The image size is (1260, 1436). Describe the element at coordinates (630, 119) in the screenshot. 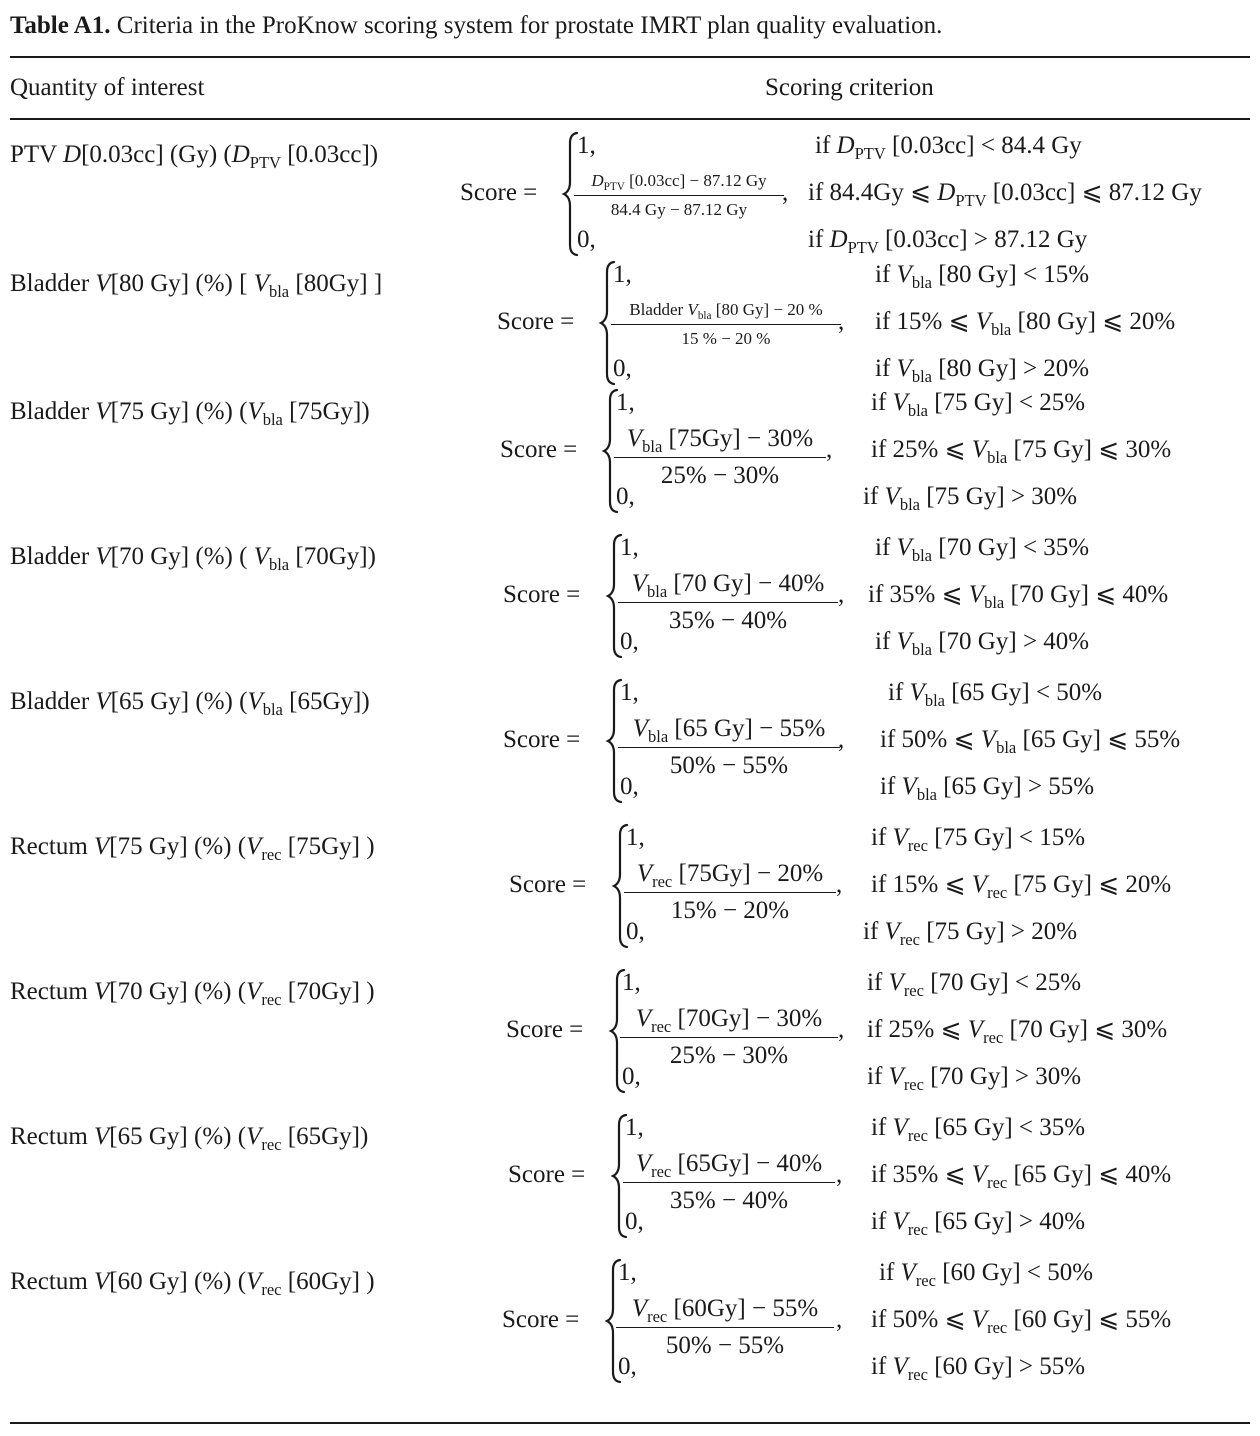

I see `header-rule` at that location.